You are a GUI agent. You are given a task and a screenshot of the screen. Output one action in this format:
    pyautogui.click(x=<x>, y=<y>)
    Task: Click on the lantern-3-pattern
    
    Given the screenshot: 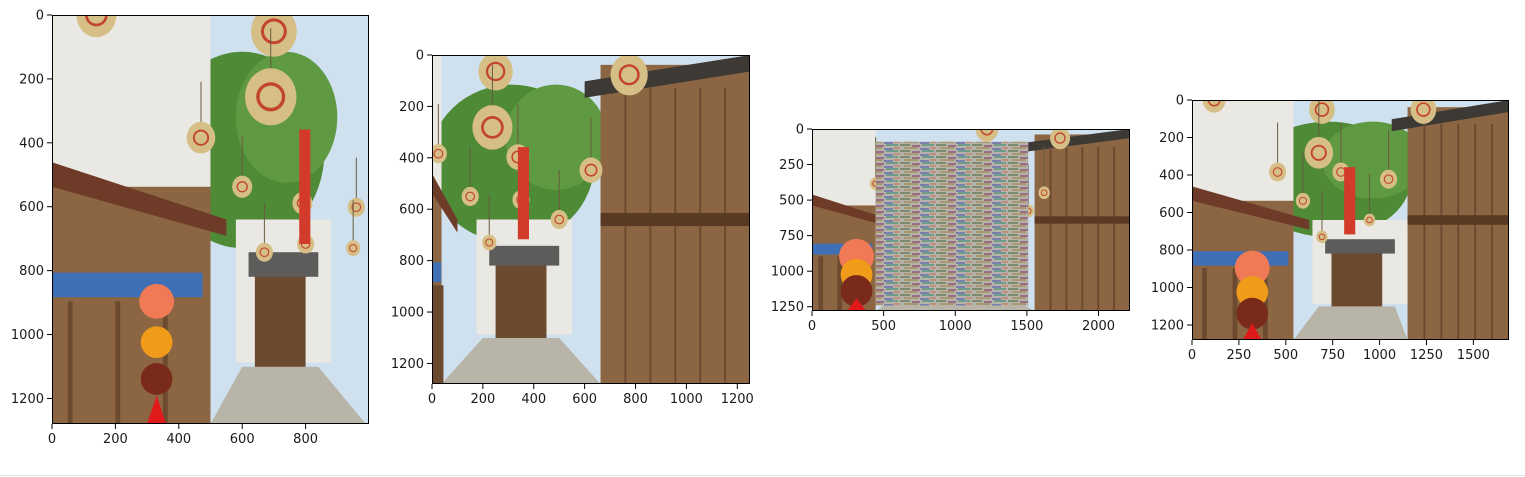 What is the action you would take?
    pyautogui.click(x=438, y=153)
    